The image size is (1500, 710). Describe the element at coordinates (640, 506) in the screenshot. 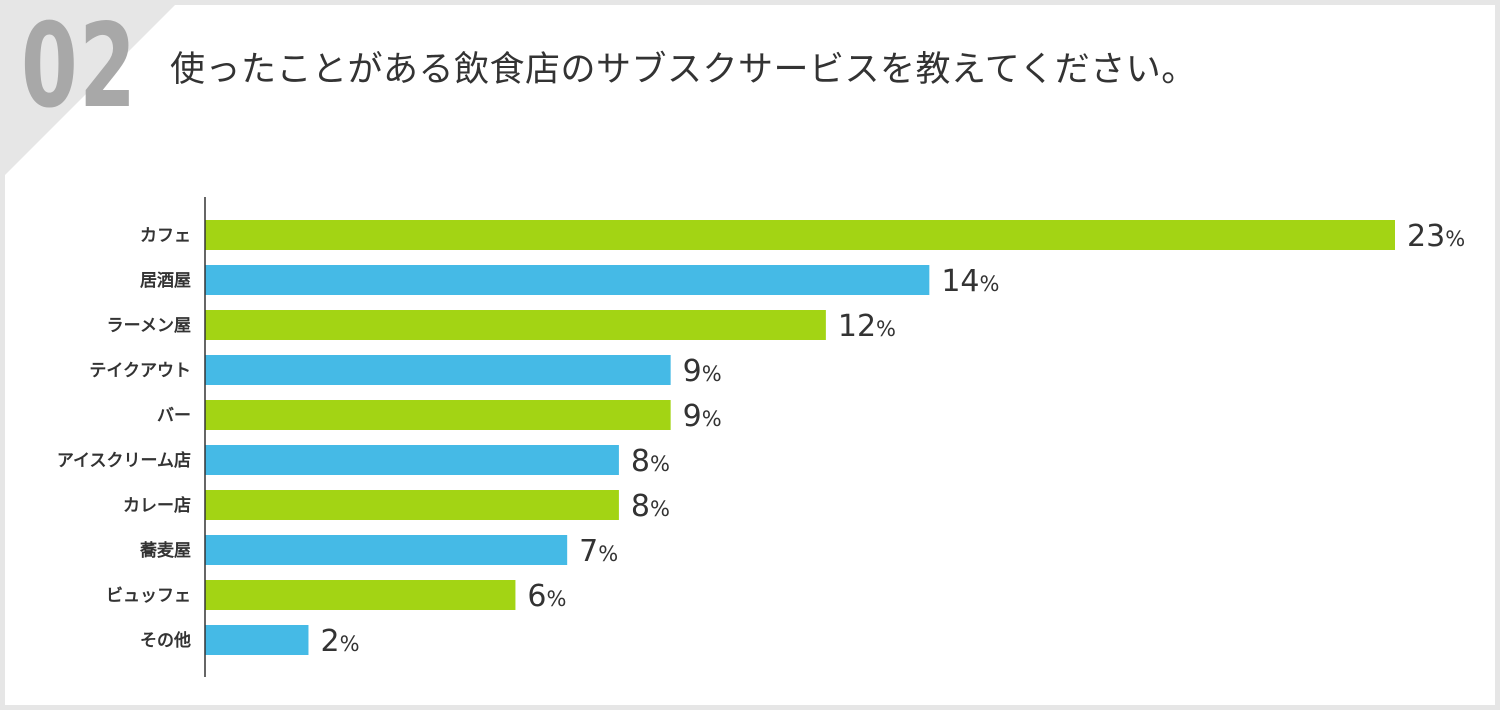

I see `value-number-6: 8` at that location.